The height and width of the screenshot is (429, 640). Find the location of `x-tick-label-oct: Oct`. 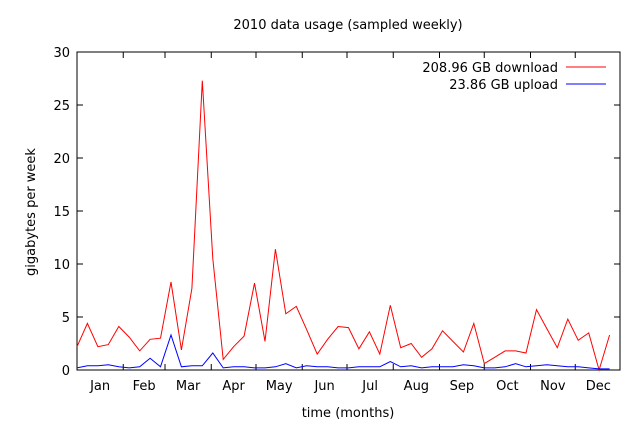

x-tick-label-oct: Oct is located at coordinates (507, 386).